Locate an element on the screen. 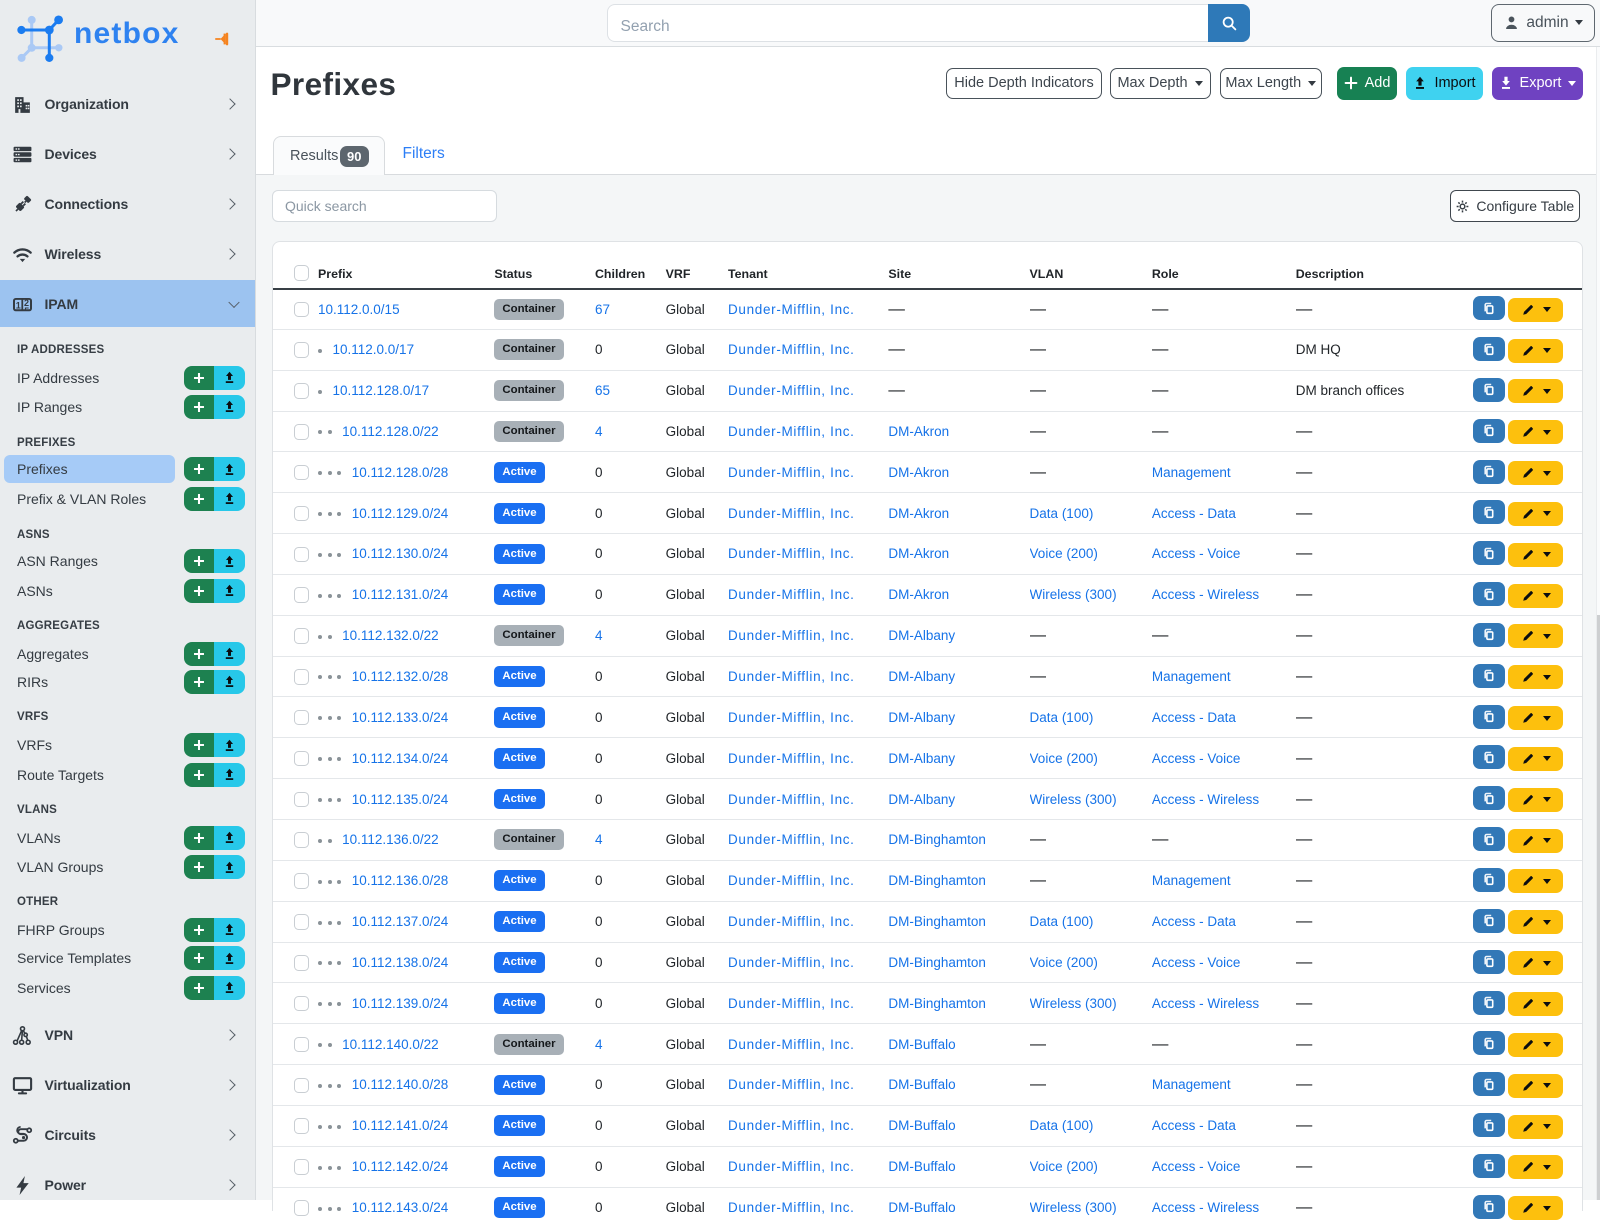 Image resolution: width=1600 pixels, height=1228 pixels. svg-text: 2 is located at coordinates (26, 302).